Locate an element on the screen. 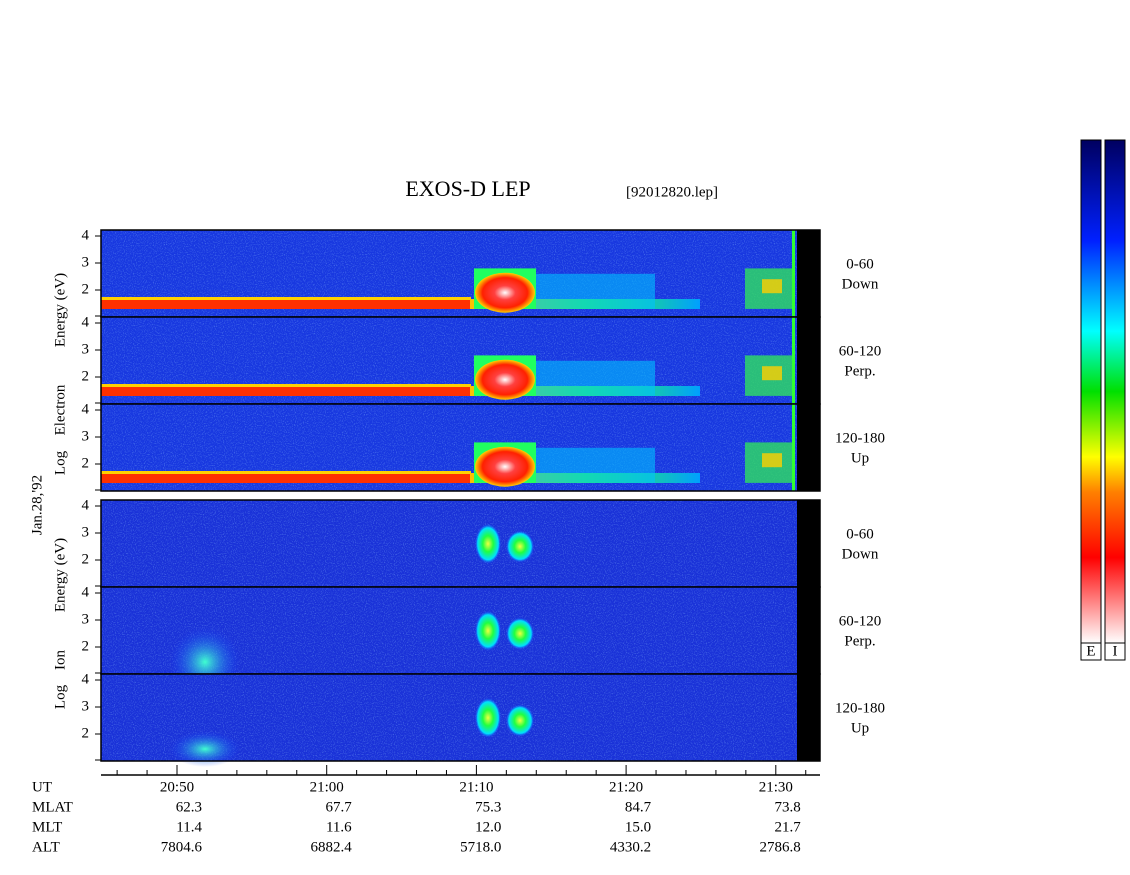  speckle is located at coordinates (449, 543).